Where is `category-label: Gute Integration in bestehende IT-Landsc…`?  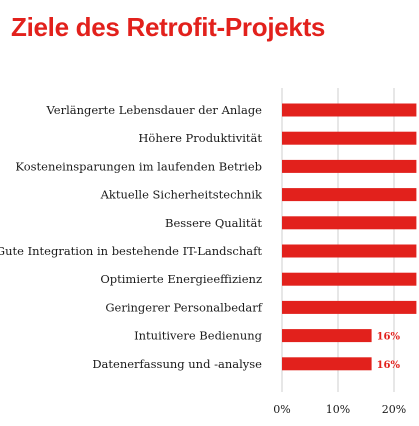
category-label: Gute Integration in bestehende IT-Landsc… is located at coordinates (131, 251).